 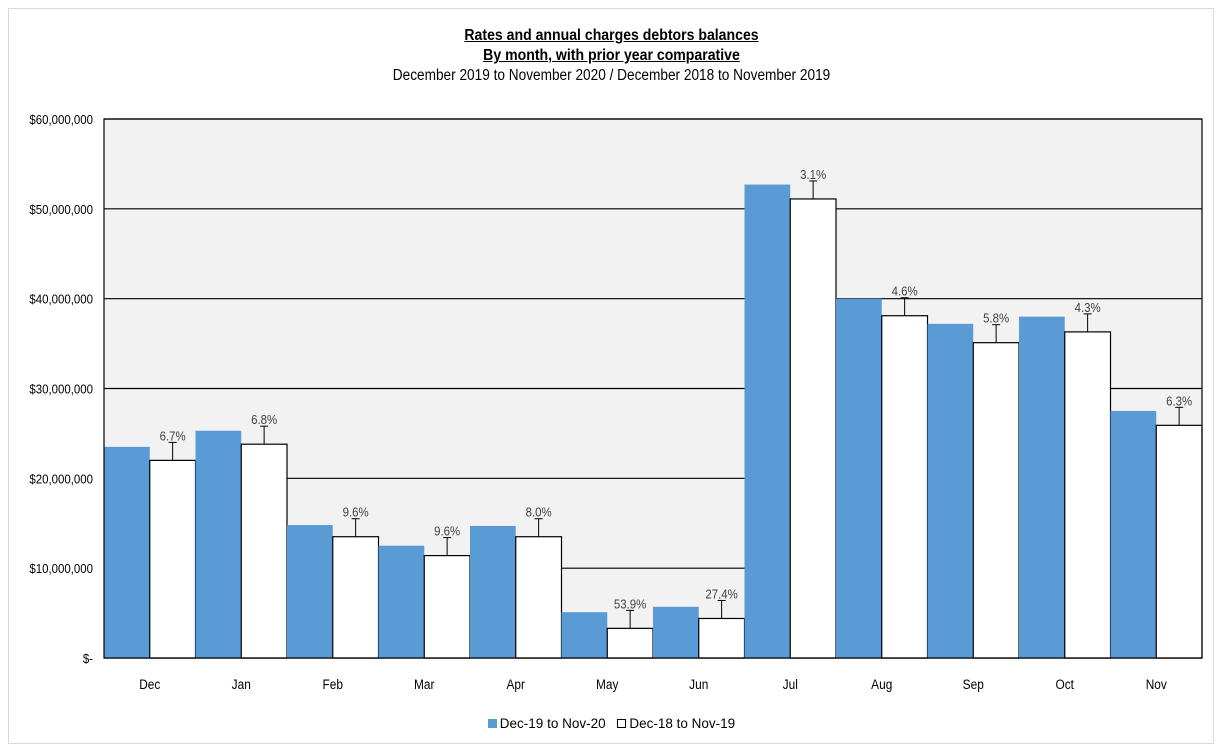 I want to click on x-tick-label: Jul, so click(x=790, y=684).